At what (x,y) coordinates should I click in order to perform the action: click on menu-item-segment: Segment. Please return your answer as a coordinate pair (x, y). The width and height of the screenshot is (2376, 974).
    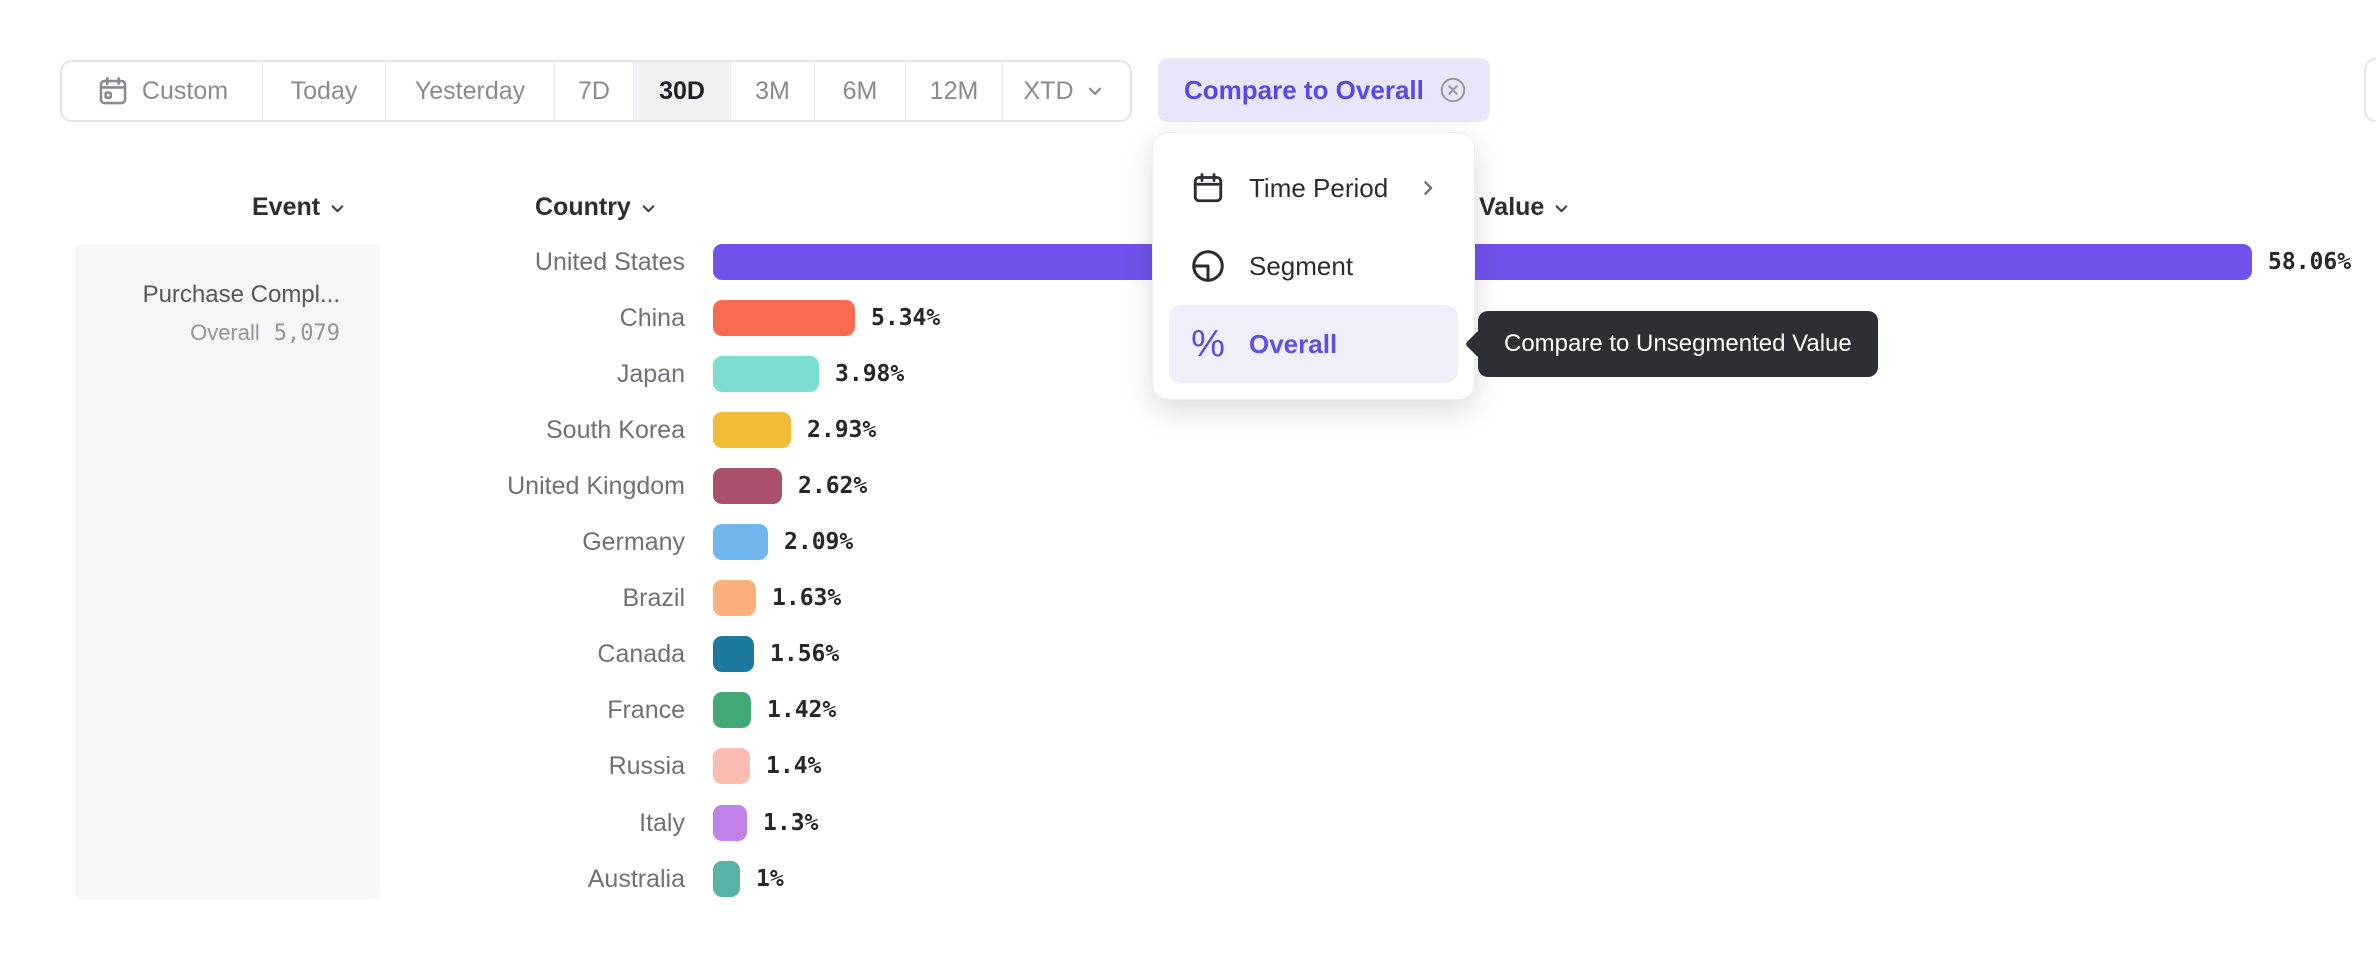
    Looking at the image, I should click on (1313, 266).